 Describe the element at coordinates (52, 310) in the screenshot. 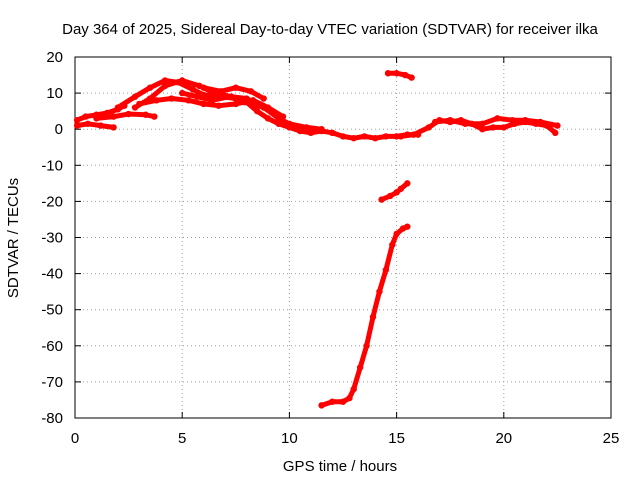

I see `y-tick-label: -50` at that location.